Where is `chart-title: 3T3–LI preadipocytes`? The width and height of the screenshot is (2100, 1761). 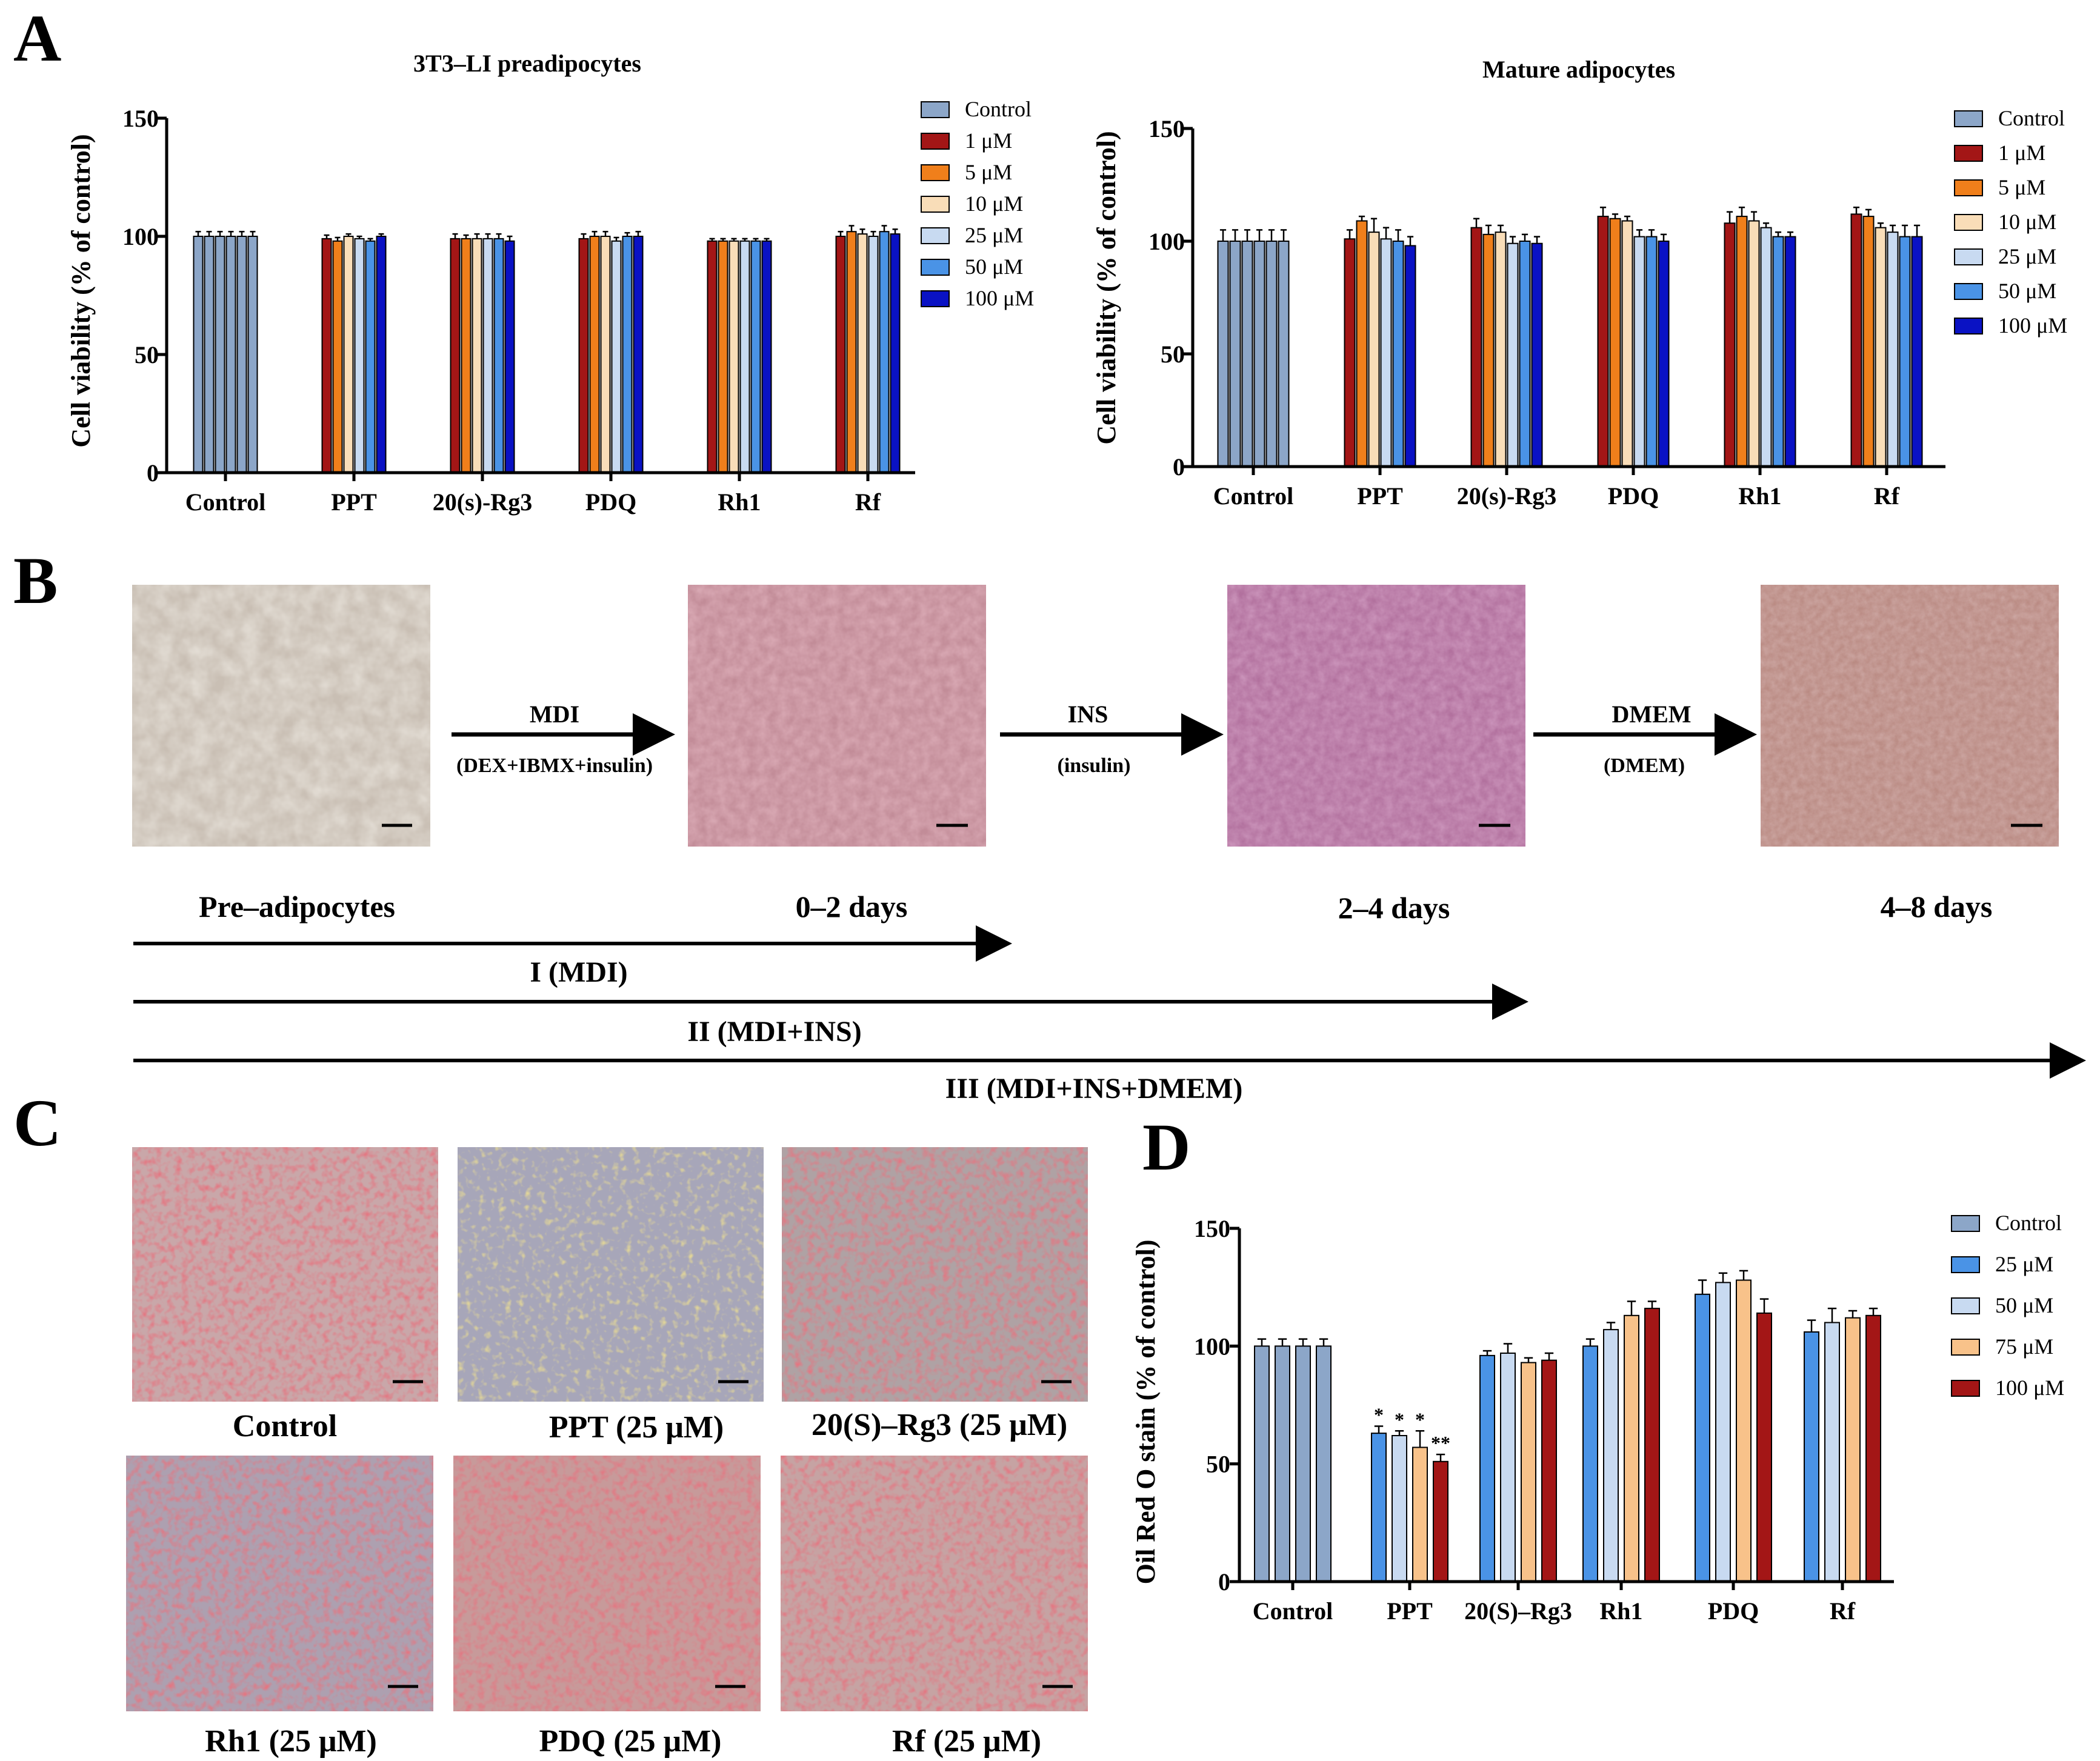
chart-title: 3T3–LI preadipocytes is located at coordinates (527, 63).